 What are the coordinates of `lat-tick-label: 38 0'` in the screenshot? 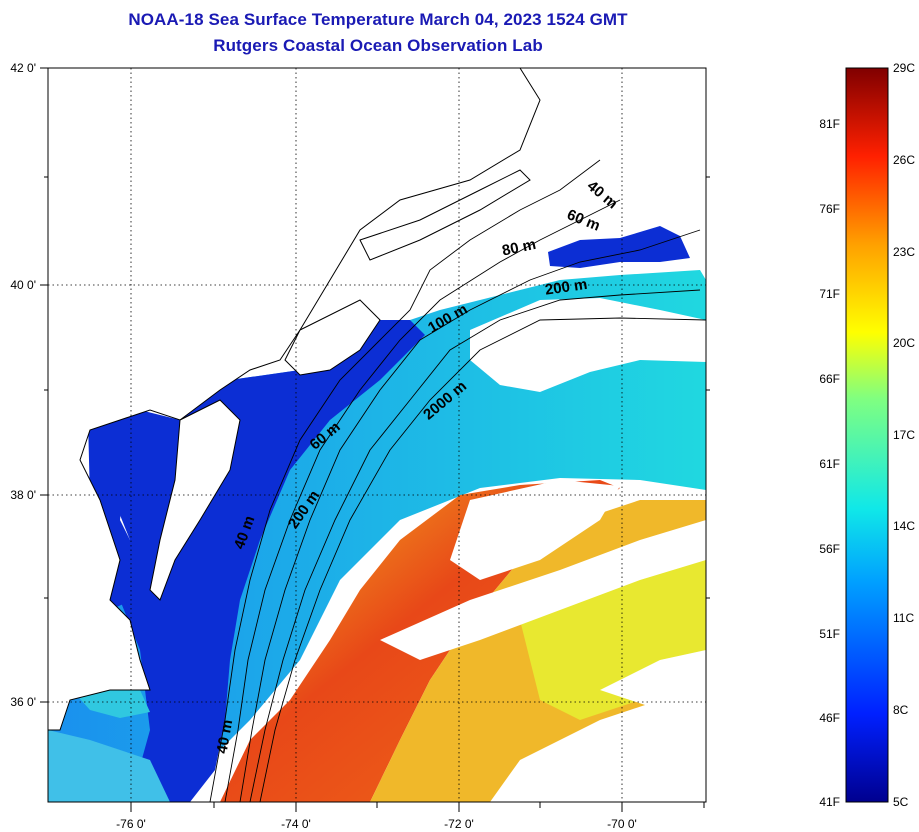 It's located at (23, 495).